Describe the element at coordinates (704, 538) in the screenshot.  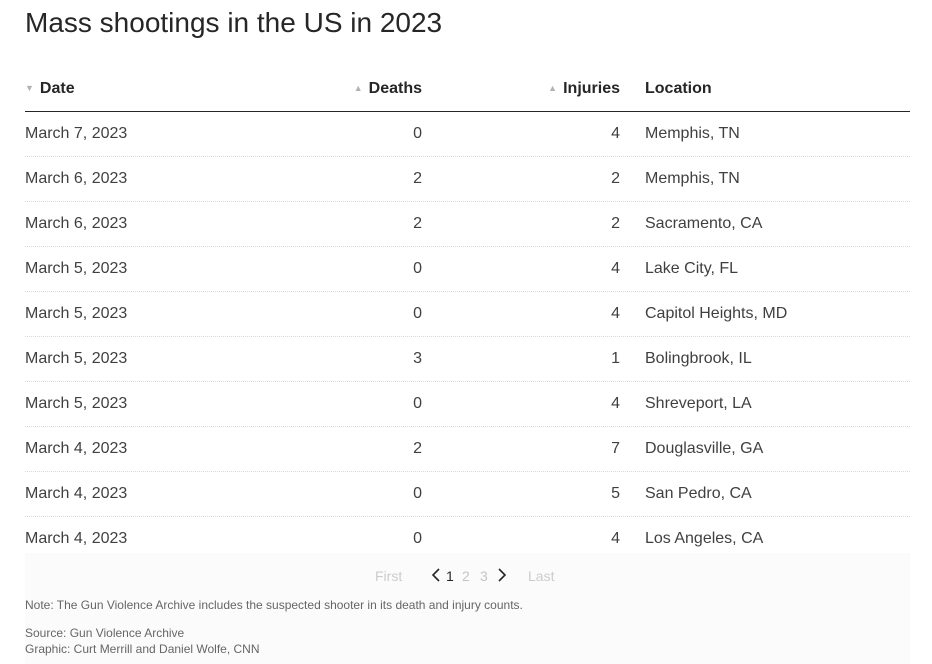
I see `cell-location: Los Angeles, CA` at that location.